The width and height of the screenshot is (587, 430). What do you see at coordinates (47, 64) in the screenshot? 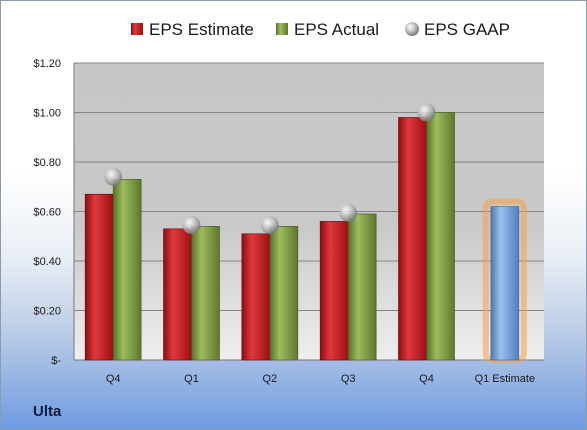
I see `y-tick-label: $1.20` at bounding box center [47, 64].